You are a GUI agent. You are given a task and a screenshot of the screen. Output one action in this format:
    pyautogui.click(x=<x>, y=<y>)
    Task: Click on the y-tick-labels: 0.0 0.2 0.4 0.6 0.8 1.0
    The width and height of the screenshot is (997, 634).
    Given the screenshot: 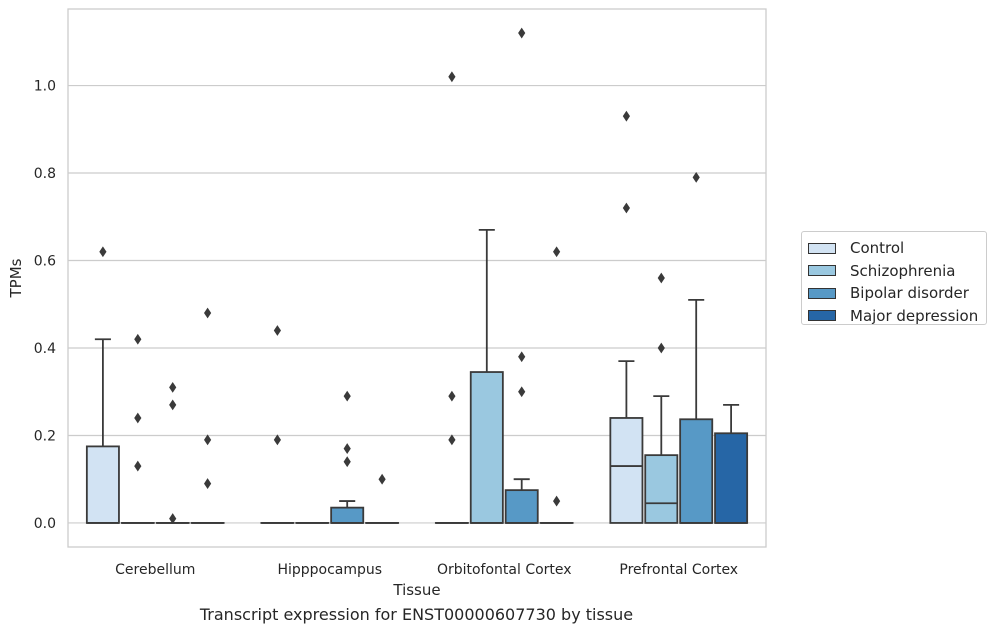 What is the action you would take?
    pyautogui.click(x=45, y=305)
    